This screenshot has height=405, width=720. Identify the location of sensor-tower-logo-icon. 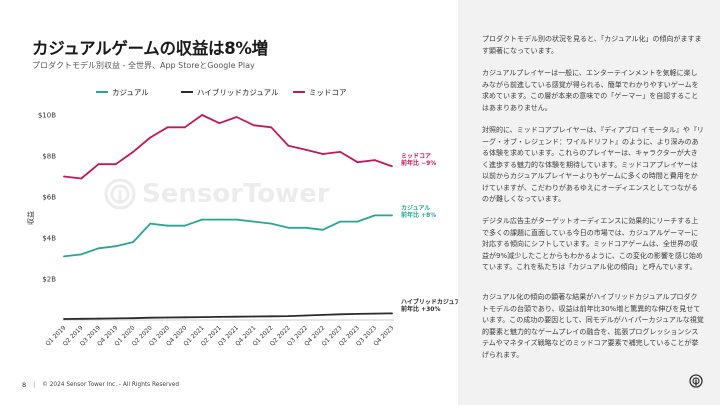
(696, 381).